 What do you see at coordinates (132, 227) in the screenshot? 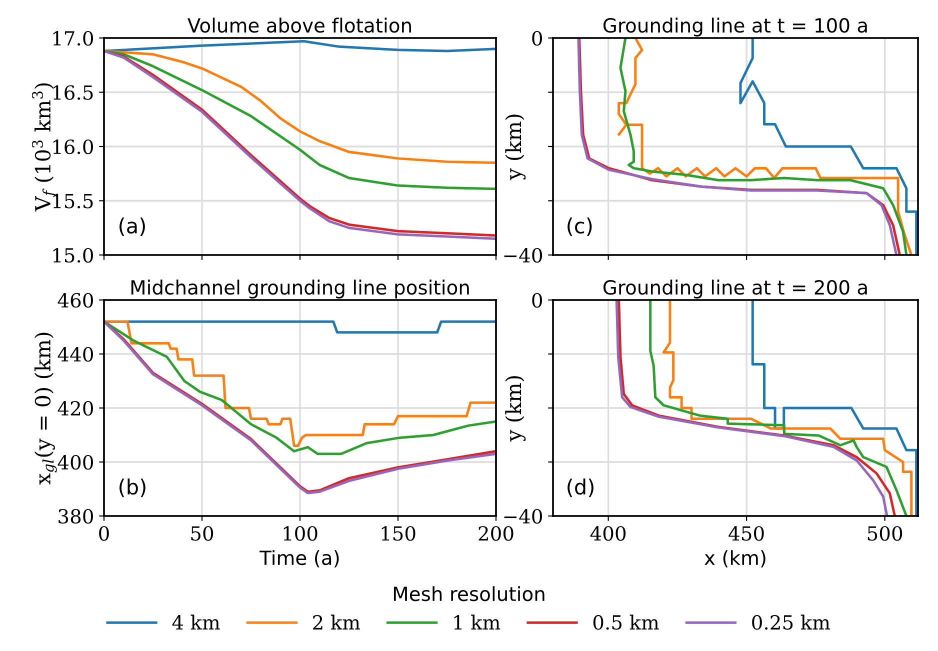
I see `annotation: (a)` at bounding box center [132, 227].